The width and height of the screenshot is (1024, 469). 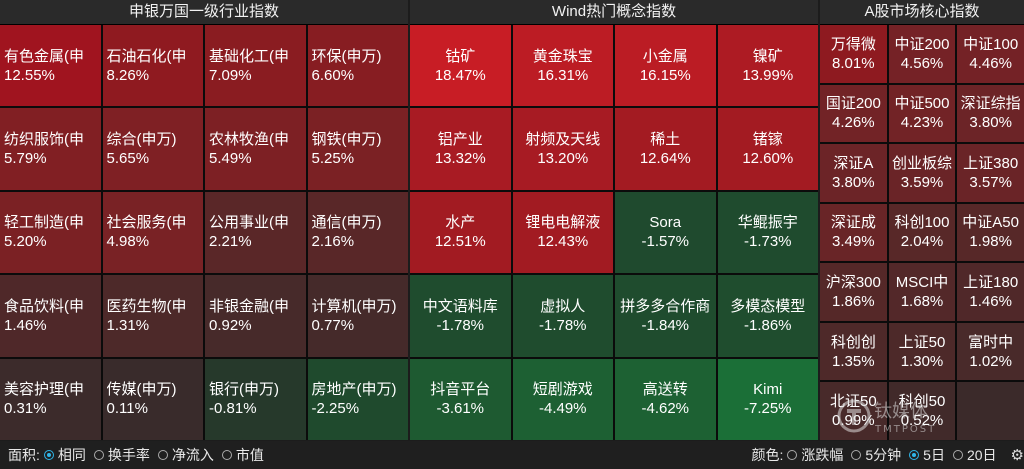 I want to click on treemap-tile: 综合(申万) 5.65%, so click(x=152, y=149).